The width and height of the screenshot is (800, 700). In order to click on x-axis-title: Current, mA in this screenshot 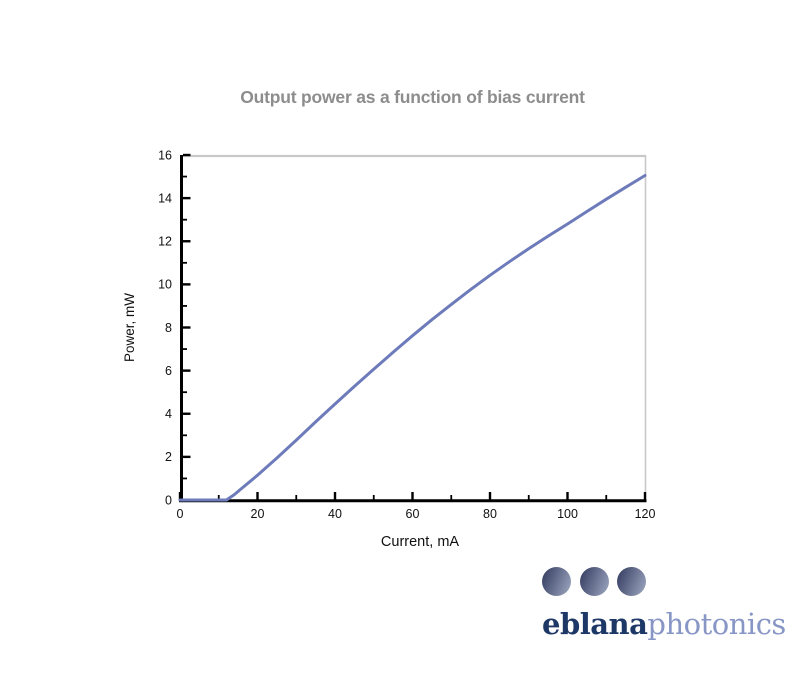, I will do `click(420, 542)`.